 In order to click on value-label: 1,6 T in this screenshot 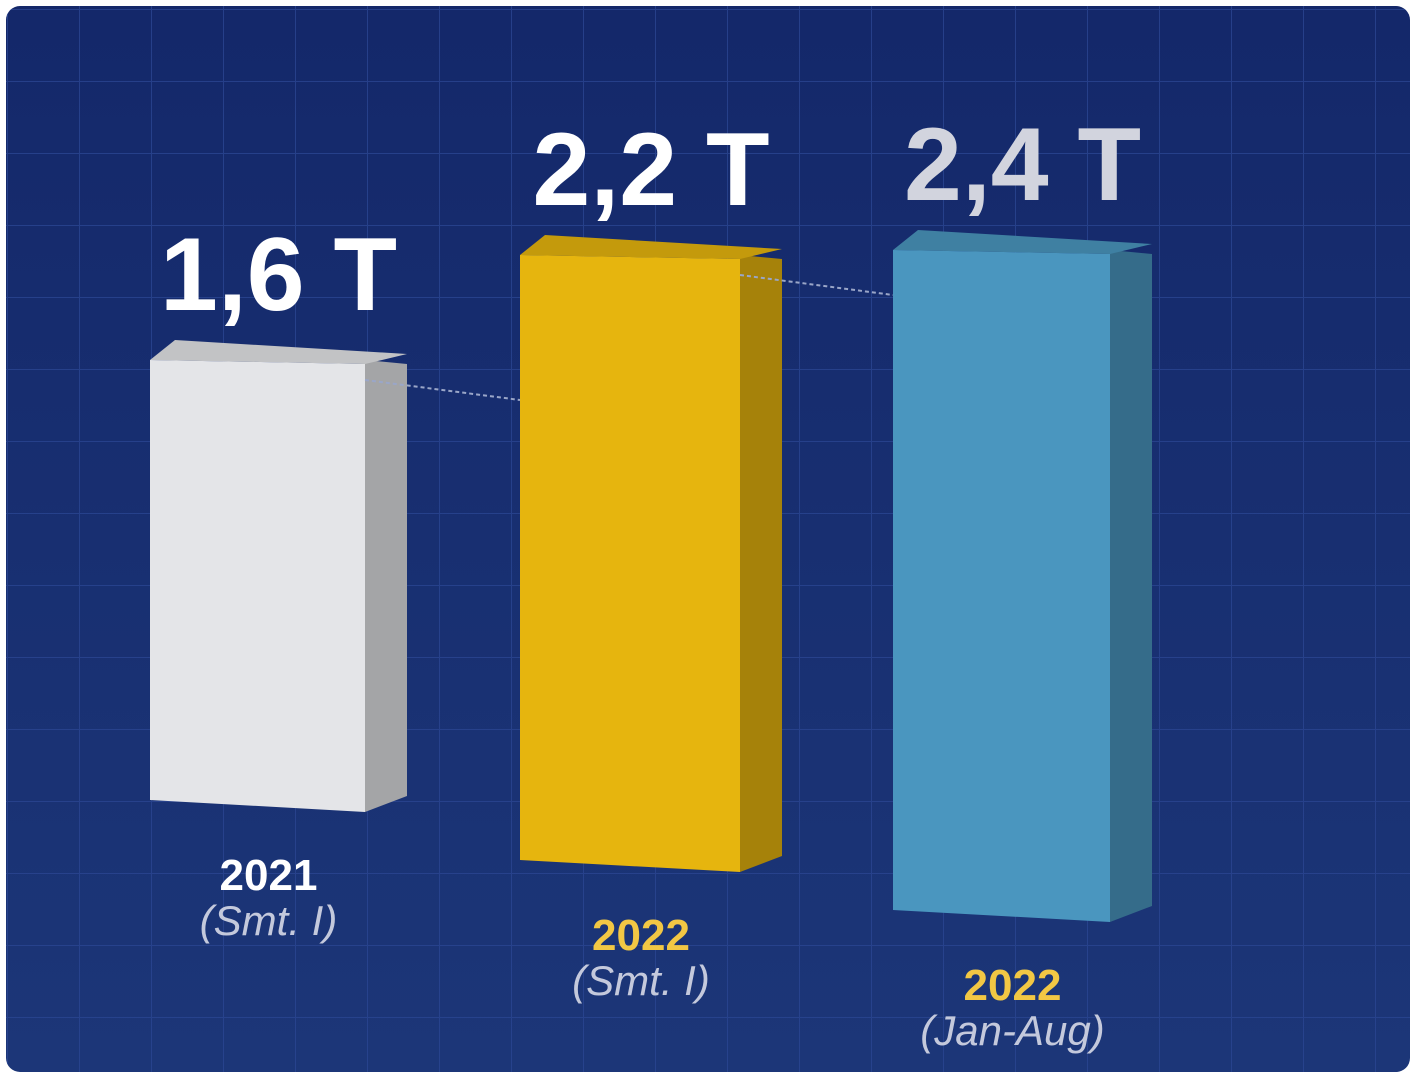, I will do `click(278, 275)`.